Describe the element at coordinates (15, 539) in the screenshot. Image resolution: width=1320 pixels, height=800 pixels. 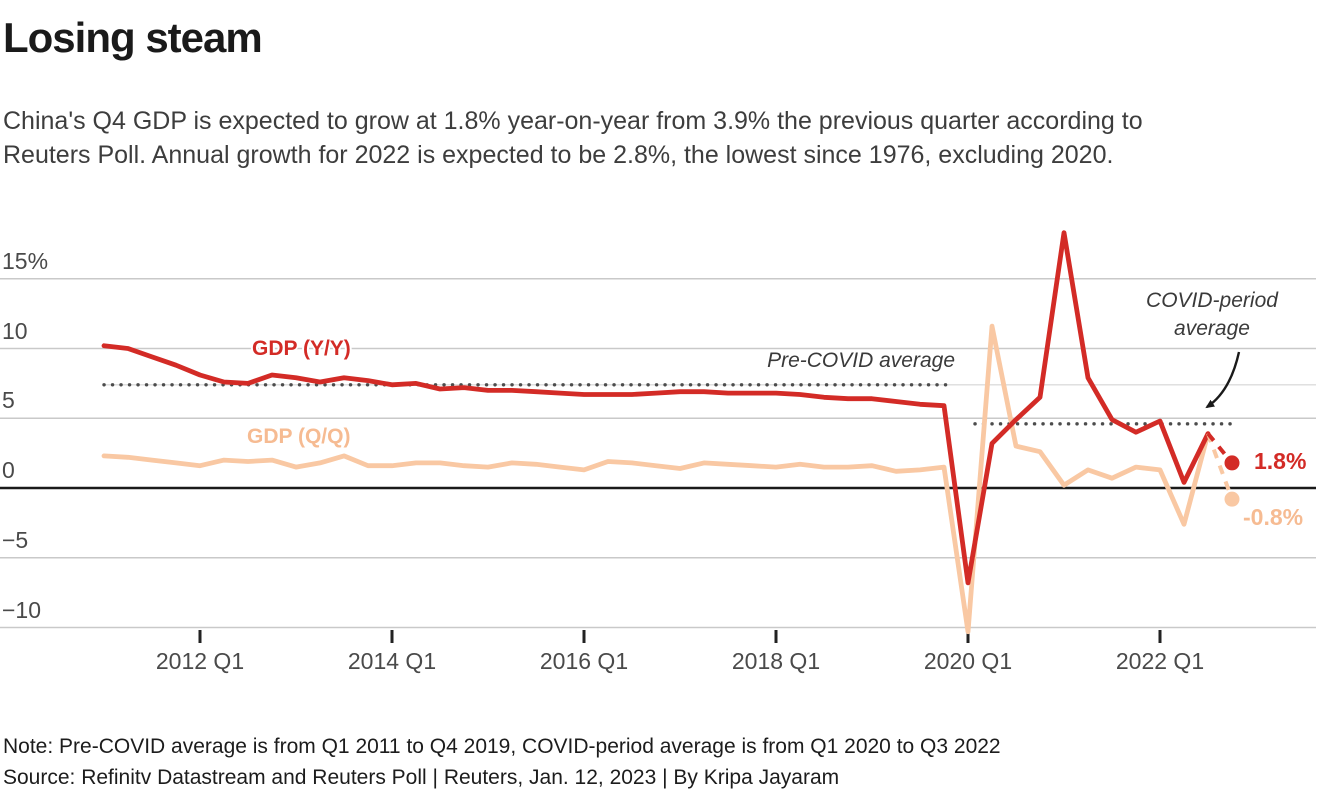
I see `y-axis-label--5: −5` at that location.